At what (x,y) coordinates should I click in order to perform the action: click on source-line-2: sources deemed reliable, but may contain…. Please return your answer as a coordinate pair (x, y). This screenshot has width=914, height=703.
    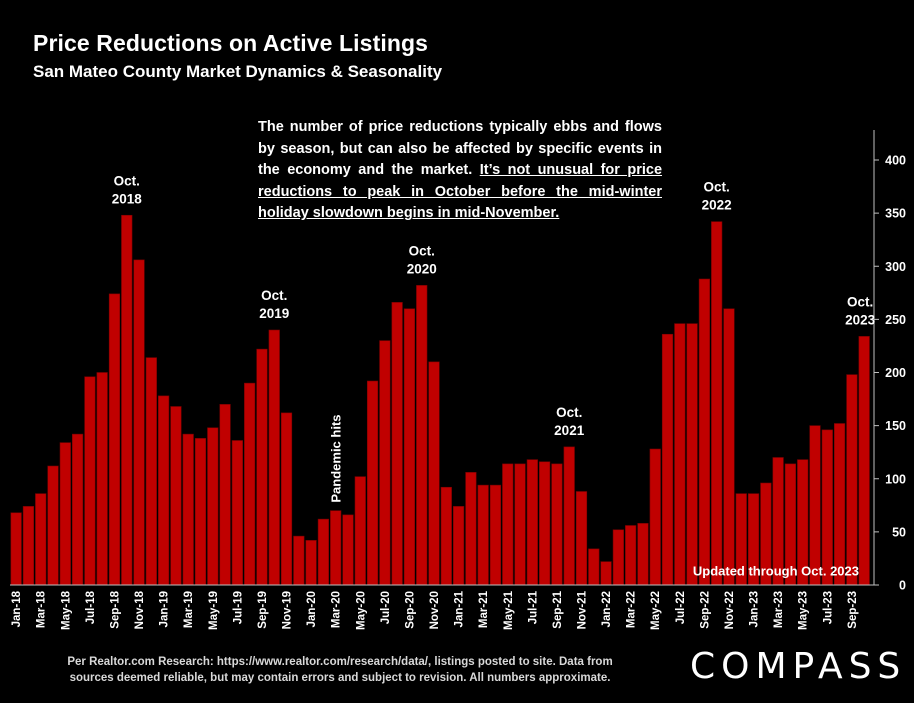
    Looking at the image, I should click on (340, 678).